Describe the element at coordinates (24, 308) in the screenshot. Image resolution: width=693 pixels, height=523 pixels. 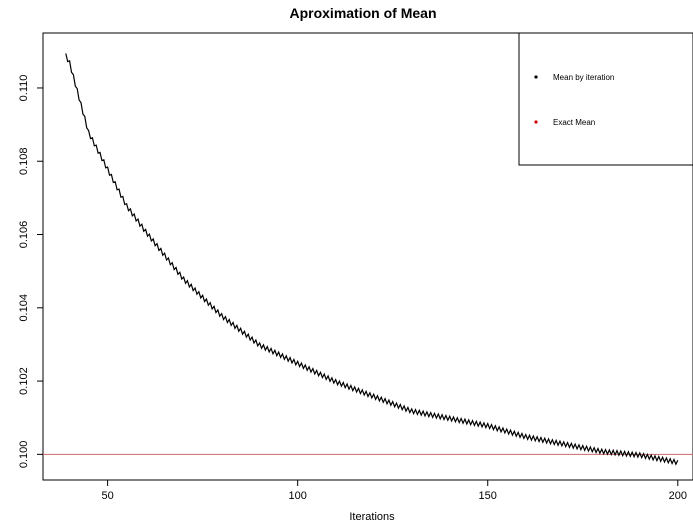
I see `y-tick-label: 0.104` at that location.